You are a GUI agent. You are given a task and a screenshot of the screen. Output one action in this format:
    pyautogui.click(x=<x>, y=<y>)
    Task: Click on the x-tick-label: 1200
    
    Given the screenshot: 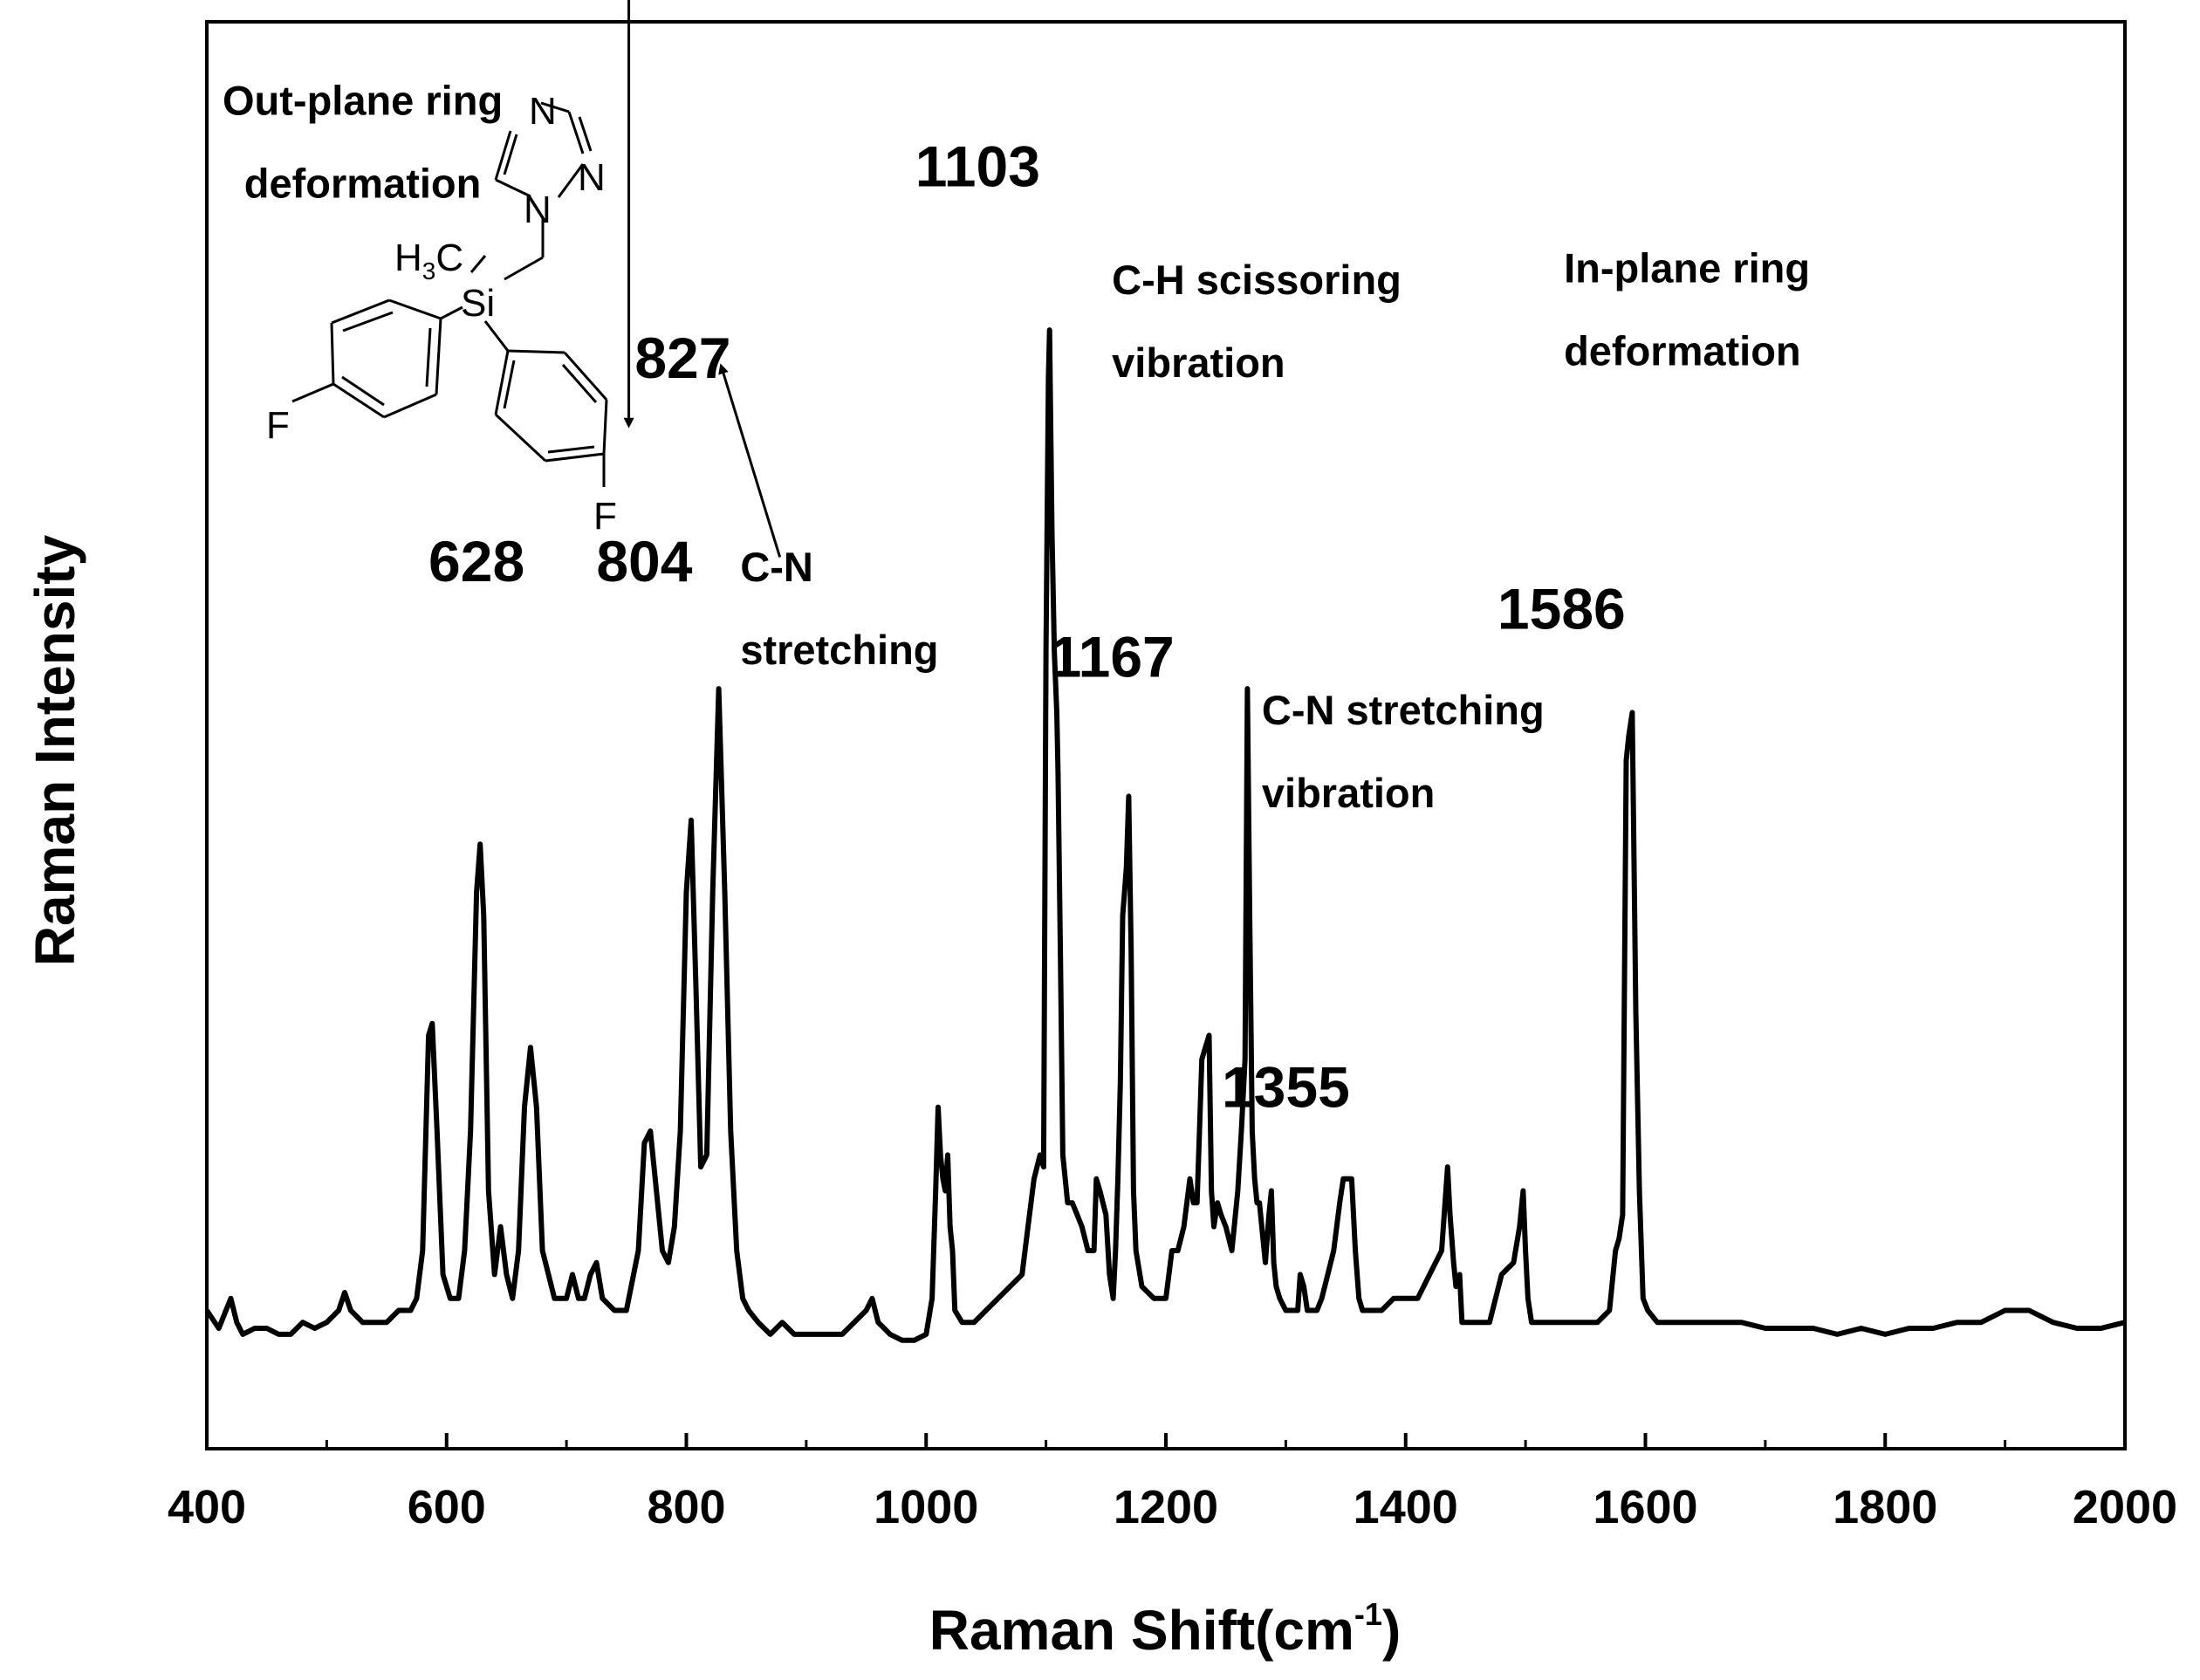 What is the action you would take?
    pyautogui.click(x=1166, y=1507)
    